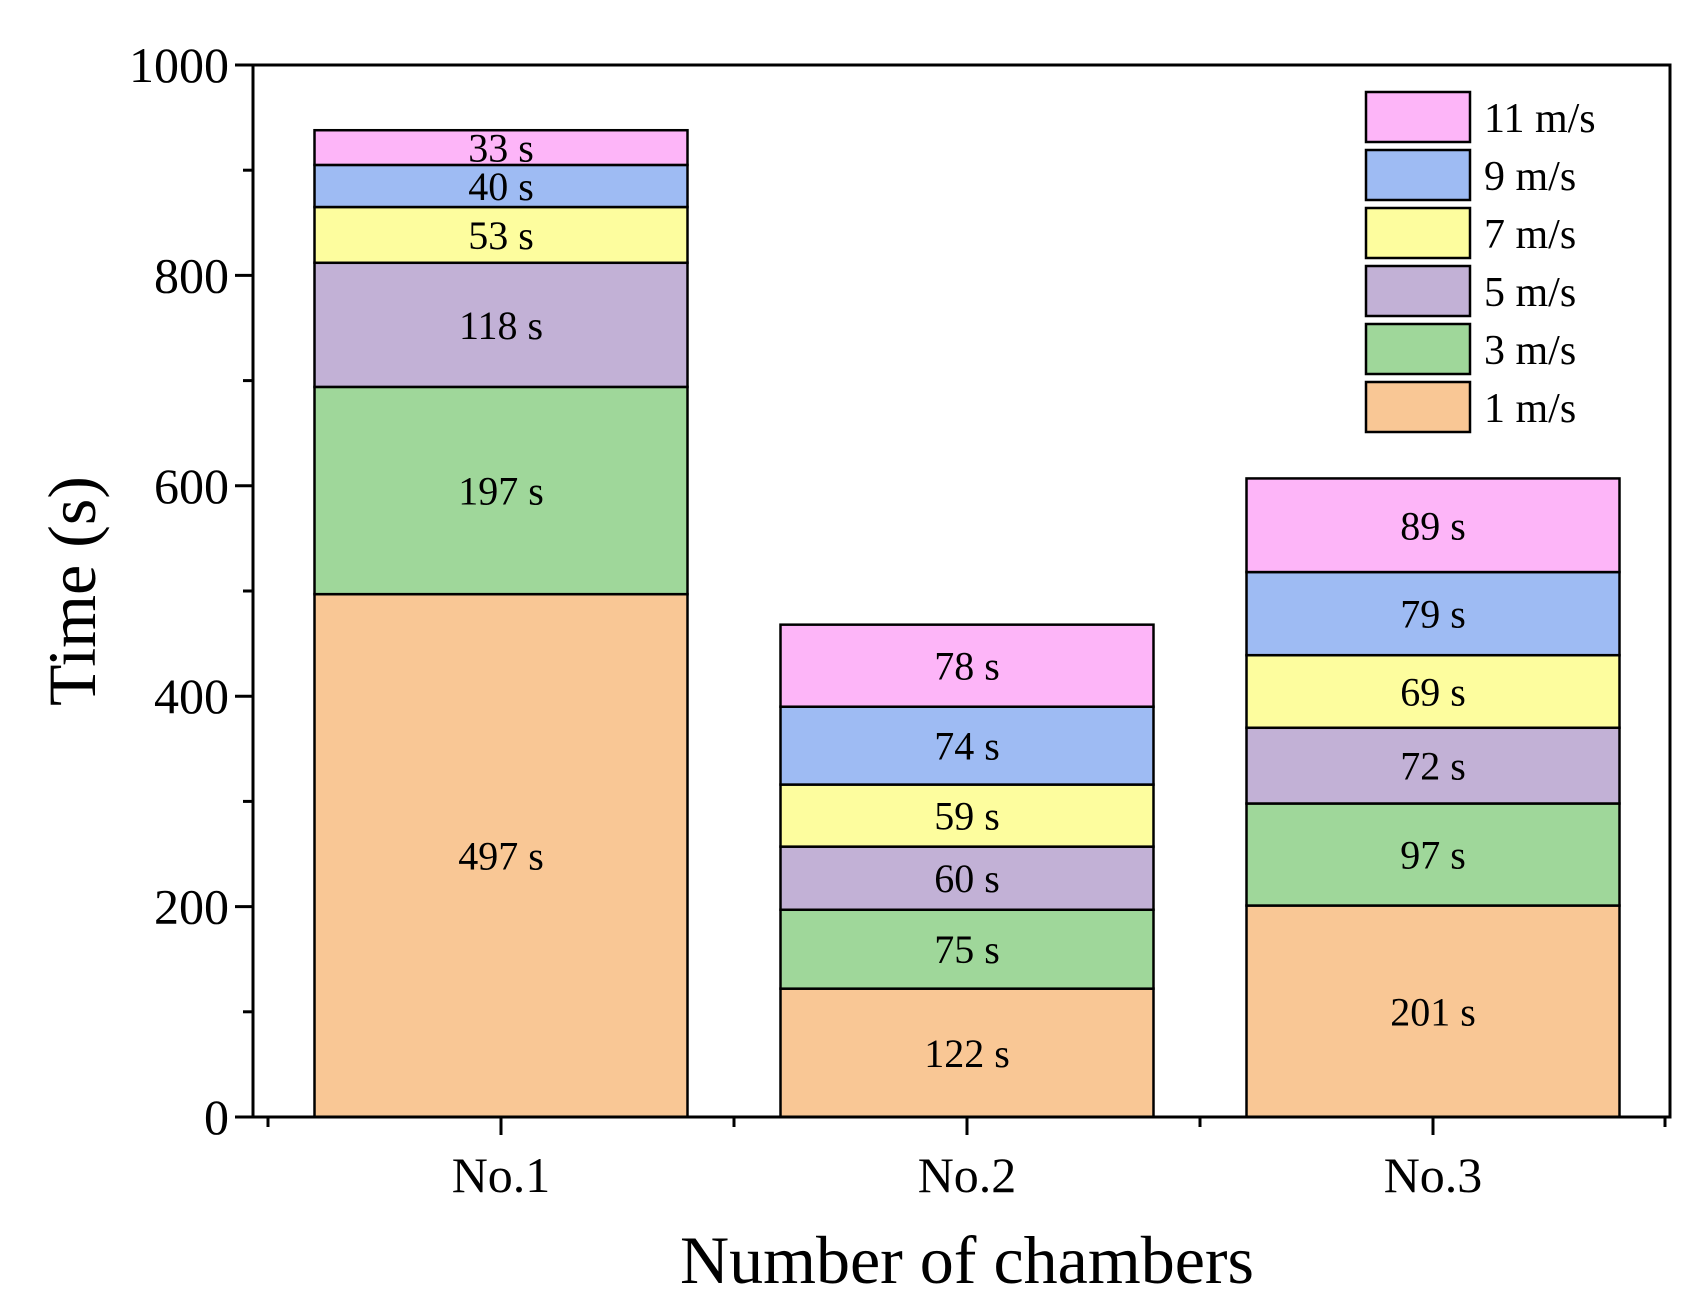 This screenshot has width=1687, height=1304. Describe the element at coordinates (191, 275) in the screenshot. I see `y-tick-label: 800` at that location.